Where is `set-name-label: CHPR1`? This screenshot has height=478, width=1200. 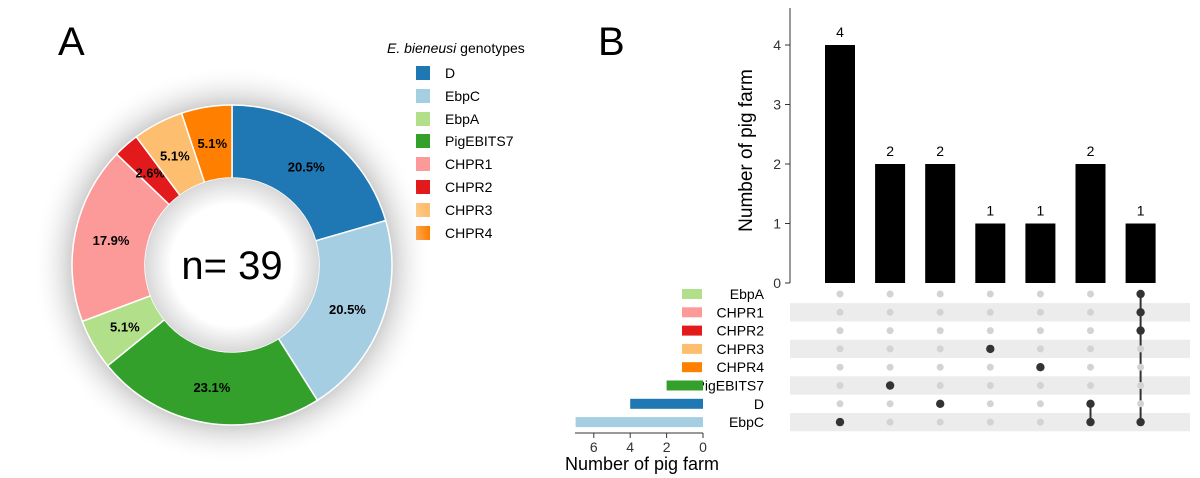 set-name-label: CHPR1 is located at coordinates (741, 312).